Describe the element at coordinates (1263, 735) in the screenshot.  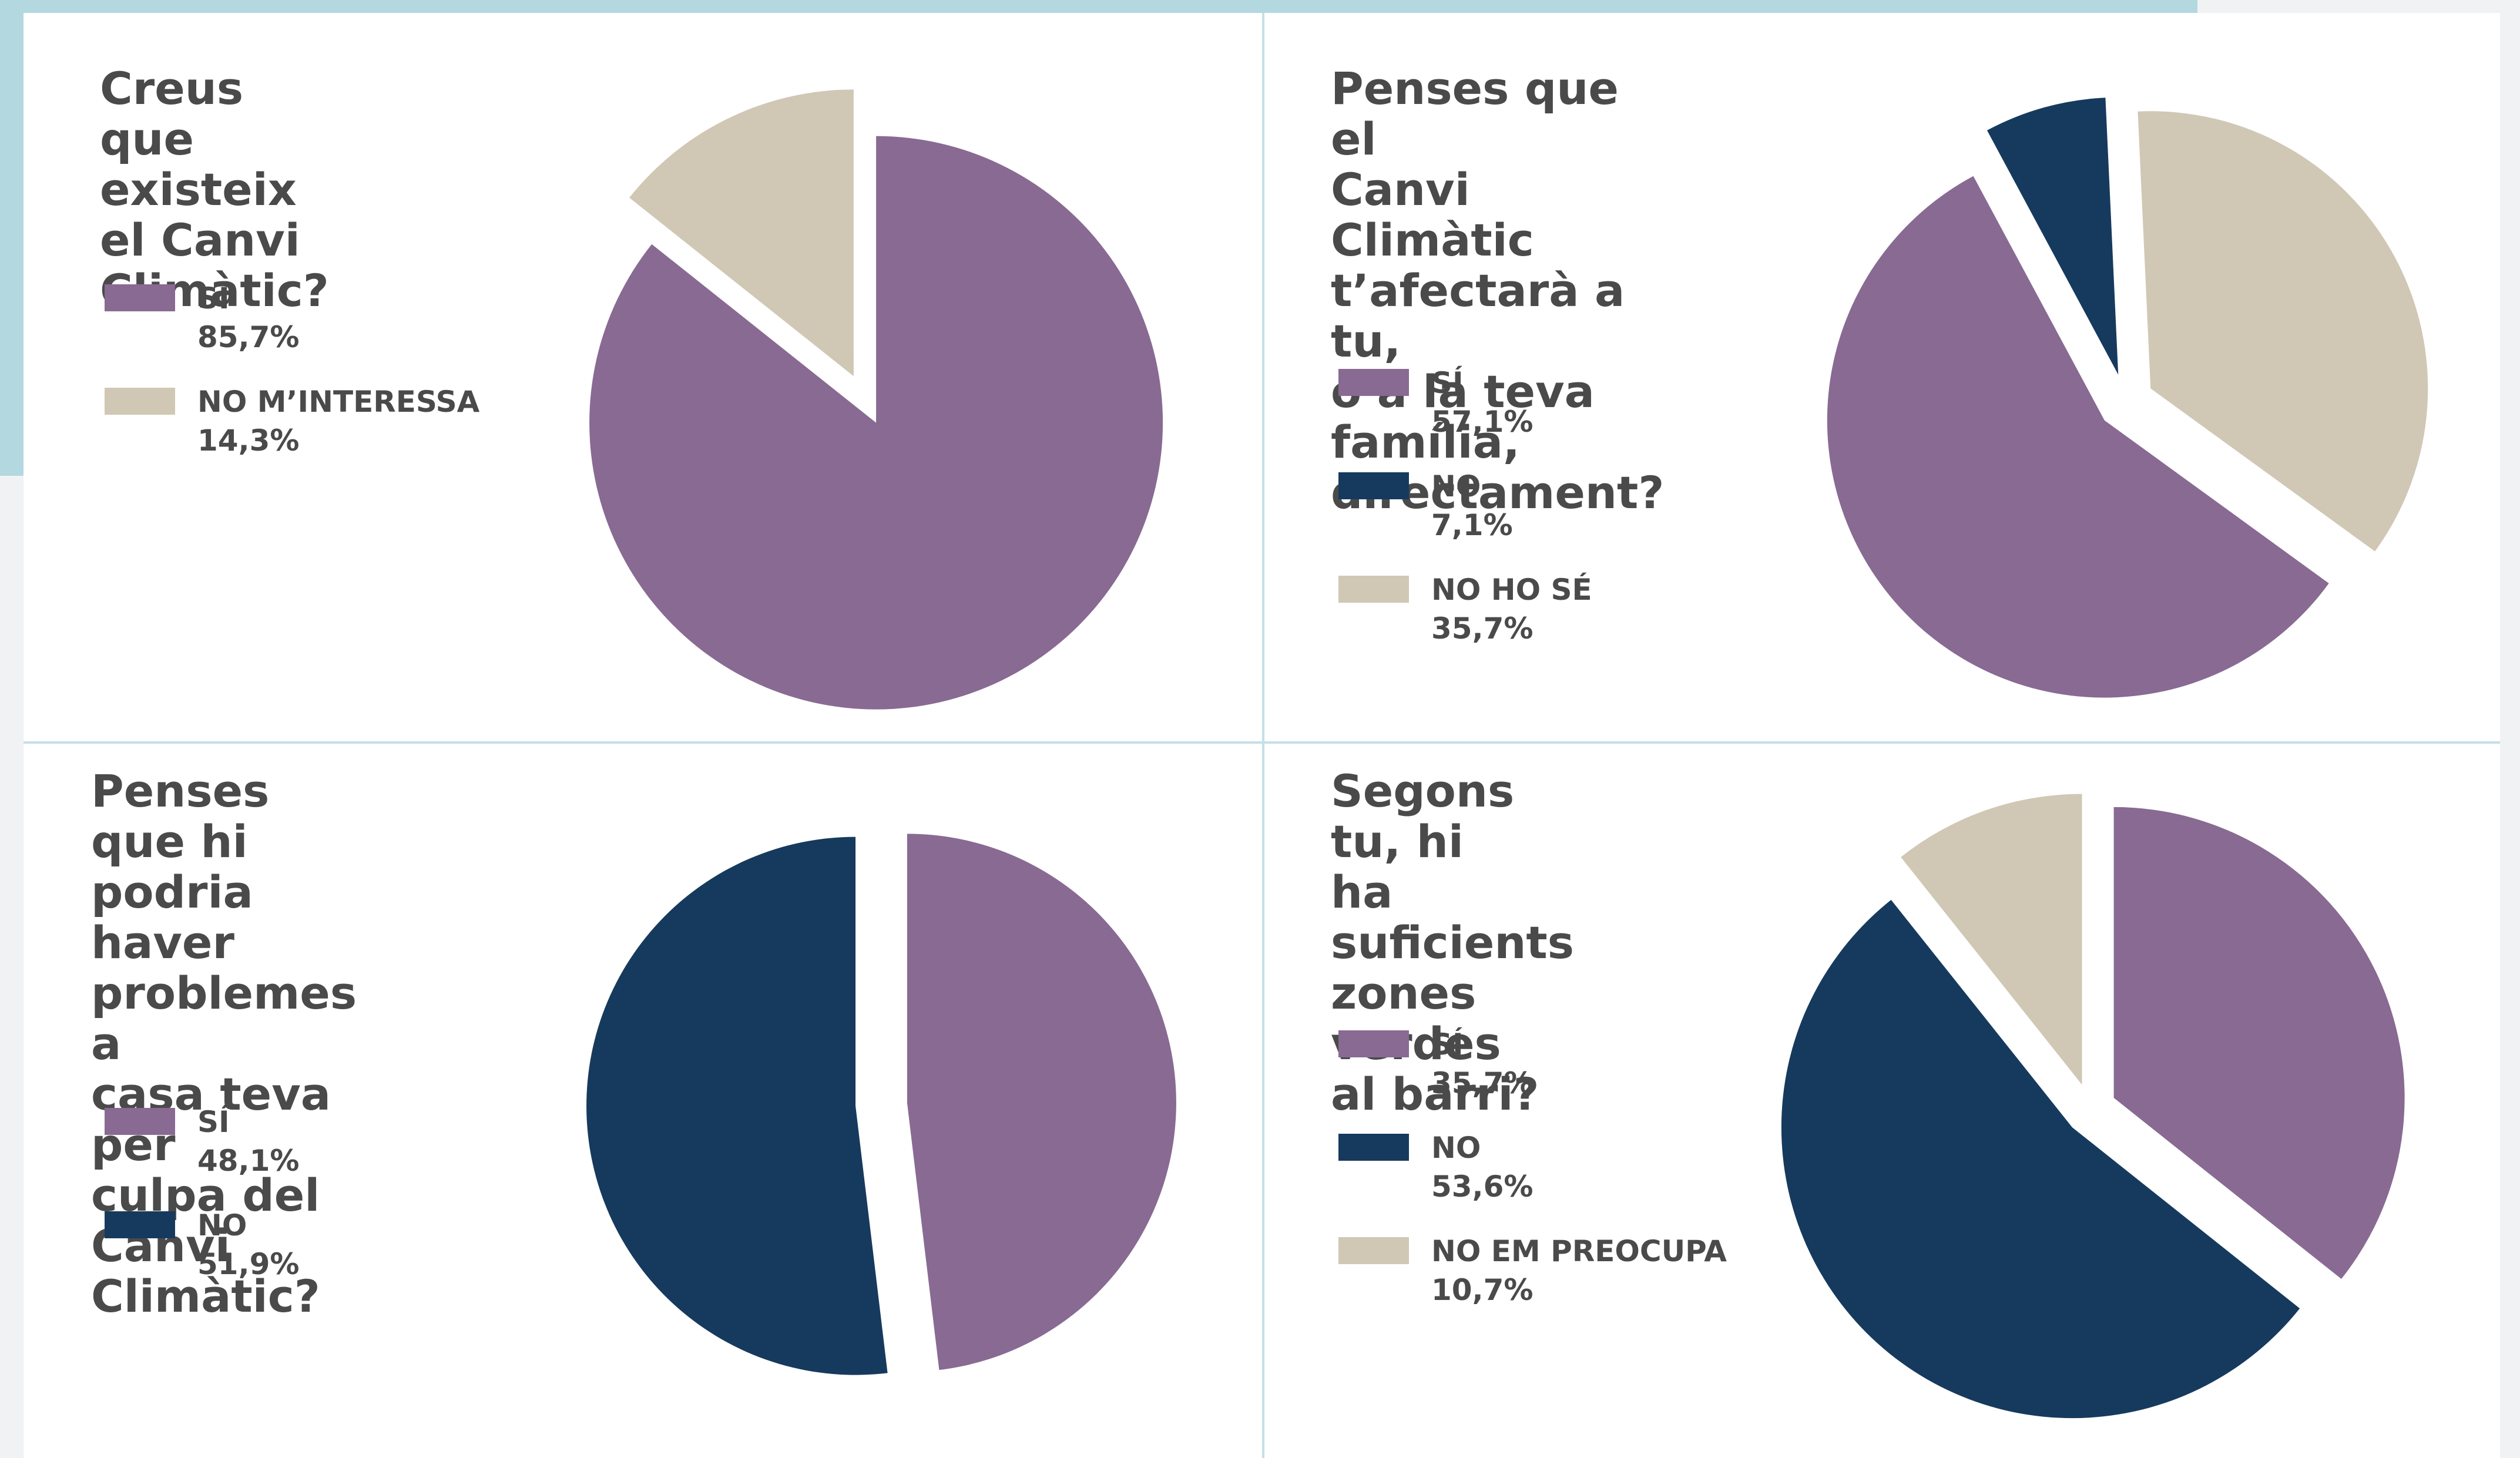
I see `vertical-divider` at that location.